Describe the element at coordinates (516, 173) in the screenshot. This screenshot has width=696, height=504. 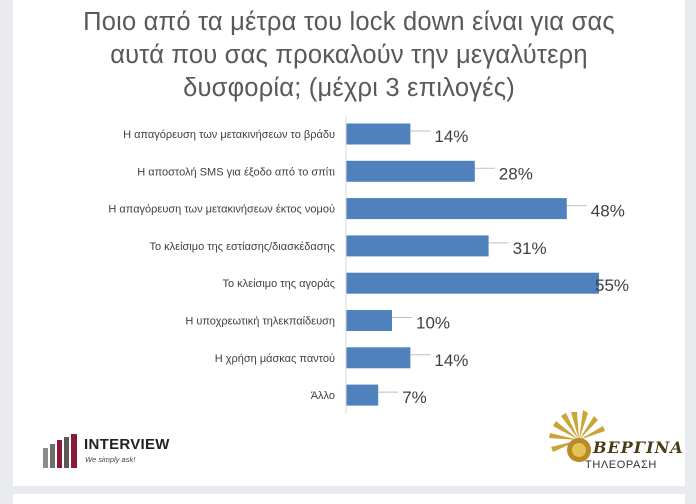
I see `value-label: 28%` at that location.